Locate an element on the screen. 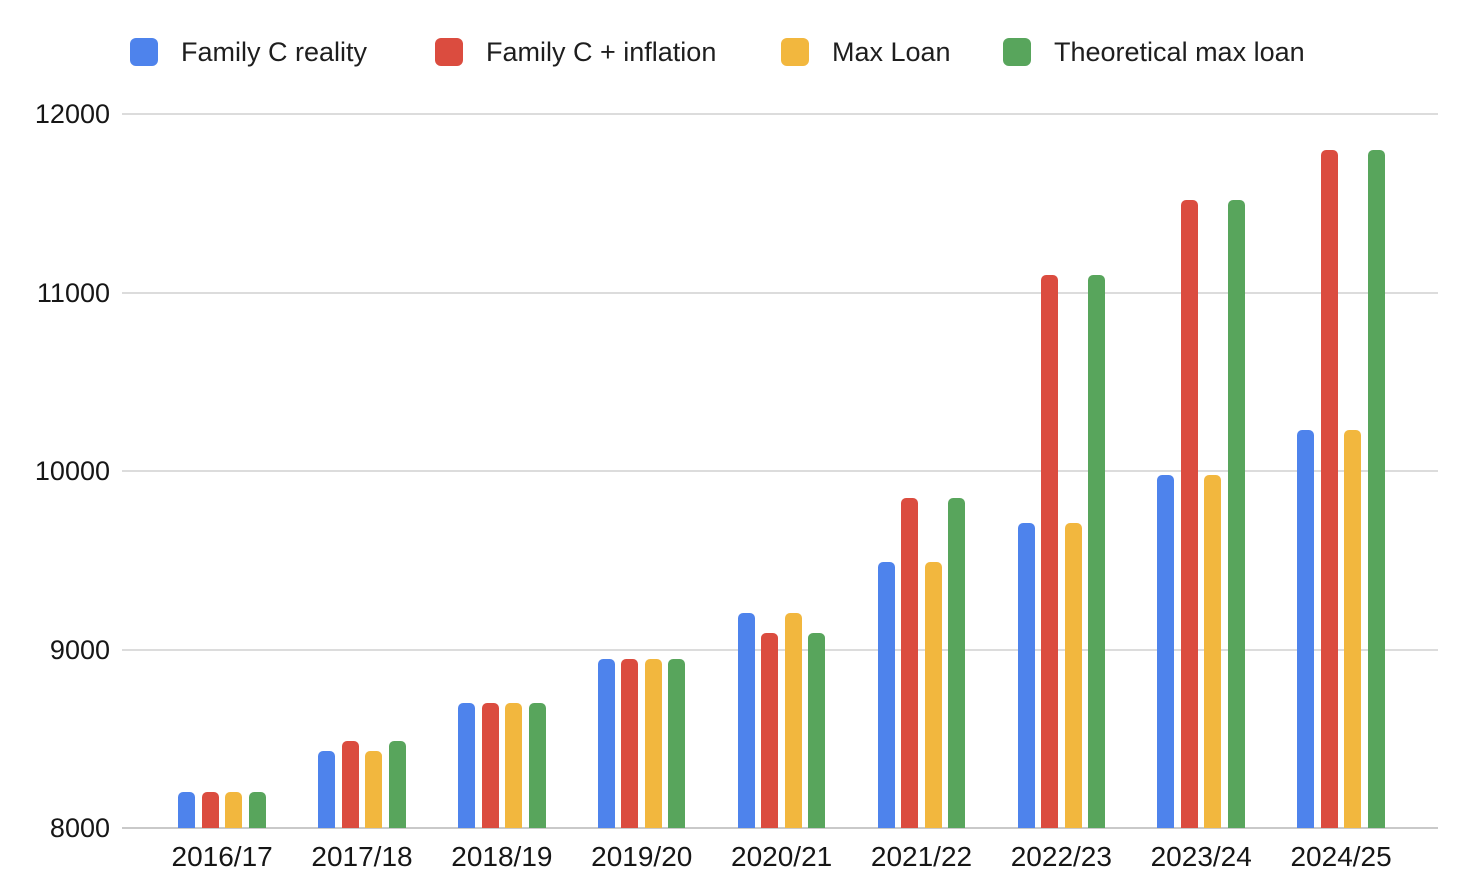 Image resolution: width=1462 pixels, height=894 pixels. x-axis-category-label: 2021/22 is located at coordinates (921, 856).